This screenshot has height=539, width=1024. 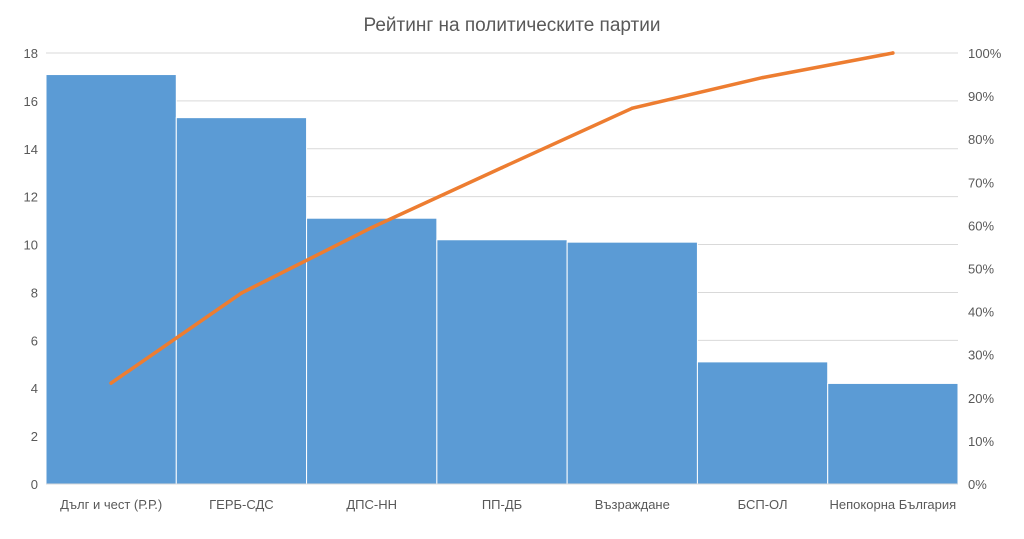 I want to click on right-y-tick-label: 60%, so click(x=981, y=225).